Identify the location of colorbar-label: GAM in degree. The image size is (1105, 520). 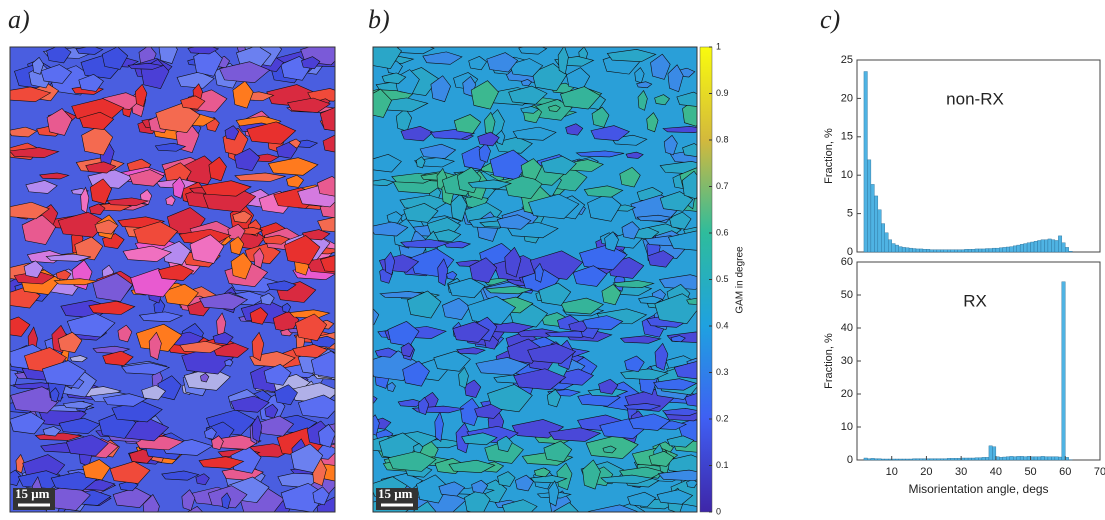
(740, 280).